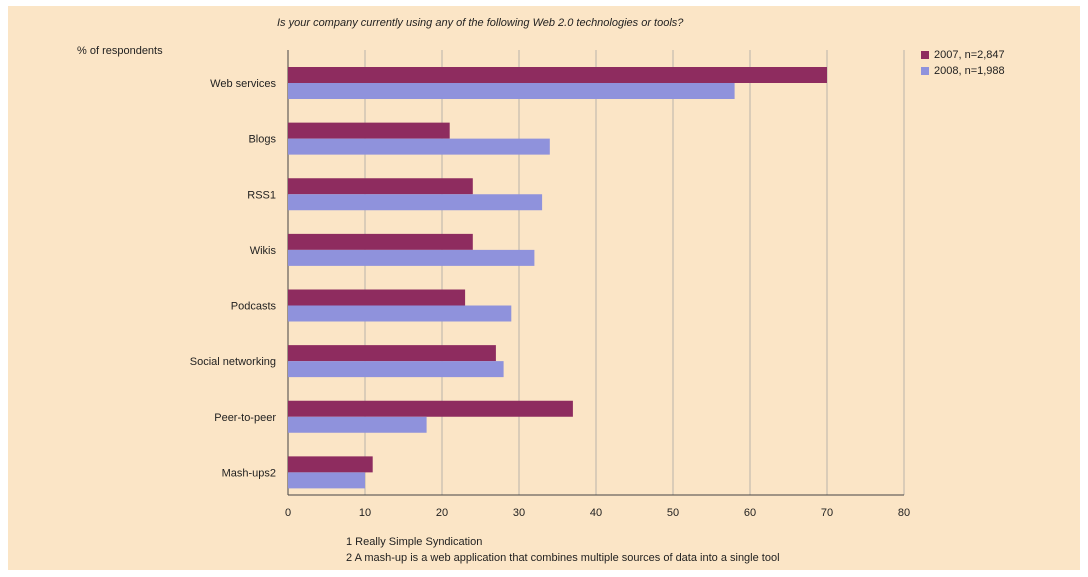  Describe the element at coordinates (365, 513) in the screenshot. I see `x-tick-label: 10` at that location.